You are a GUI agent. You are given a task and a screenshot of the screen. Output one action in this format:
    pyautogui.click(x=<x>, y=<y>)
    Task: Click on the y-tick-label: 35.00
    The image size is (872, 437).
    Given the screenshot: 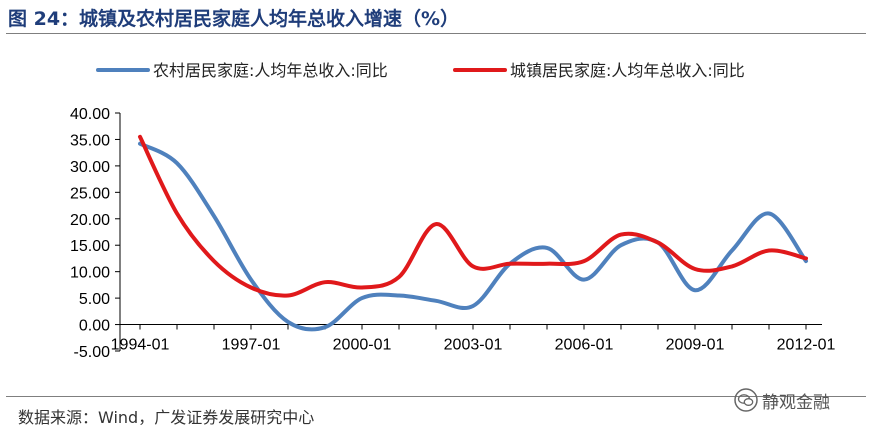 What is the action you would take?
    pyautogui.click(x=90, y=140)
    